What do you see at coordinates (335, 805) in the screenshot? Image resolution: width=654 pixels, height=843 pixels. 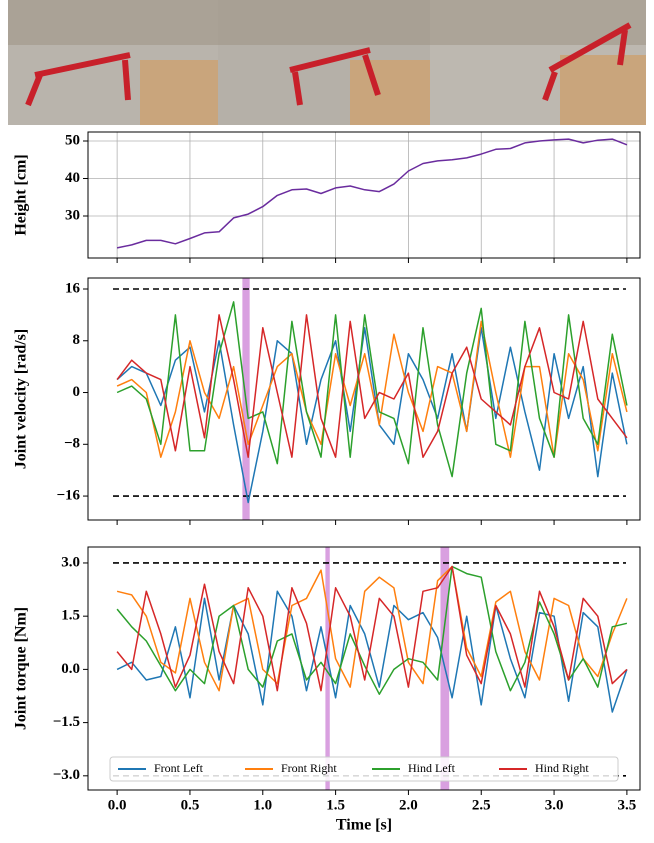 I see `x-tick-label: 1.5` at bounding box center [335, 805].